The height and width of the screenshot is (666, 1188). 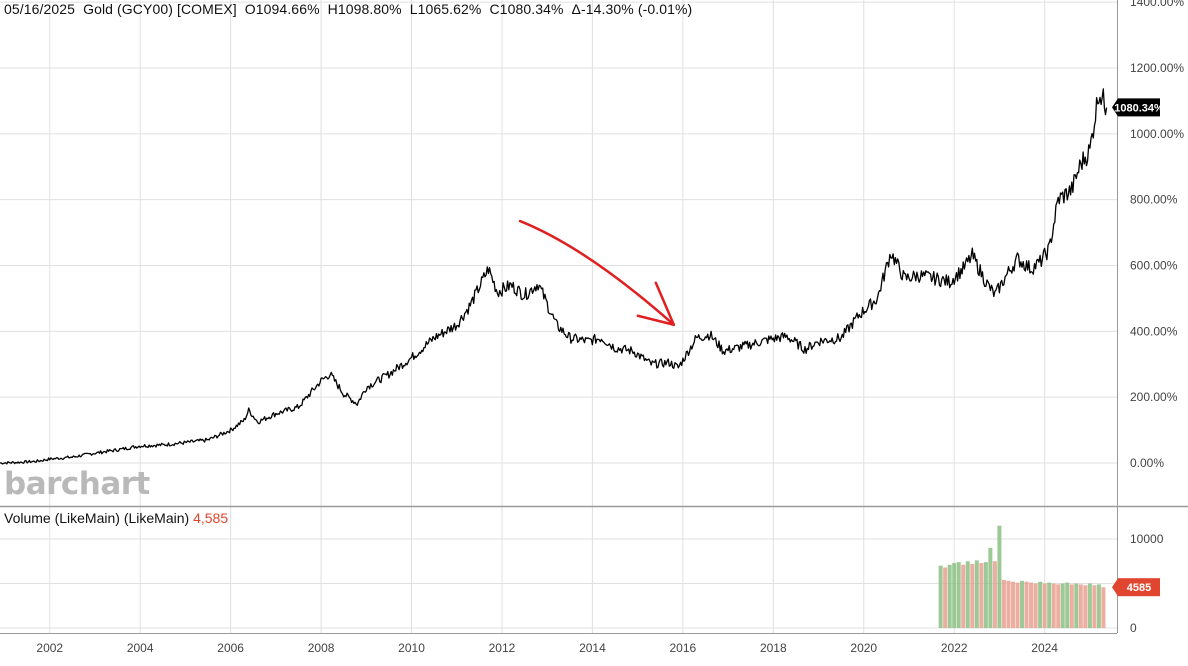 What do you see at coordinates (1133, 628) in the screenshot?
I see `volume-tick-label-0: 0` at bounding box center [1133, 628].